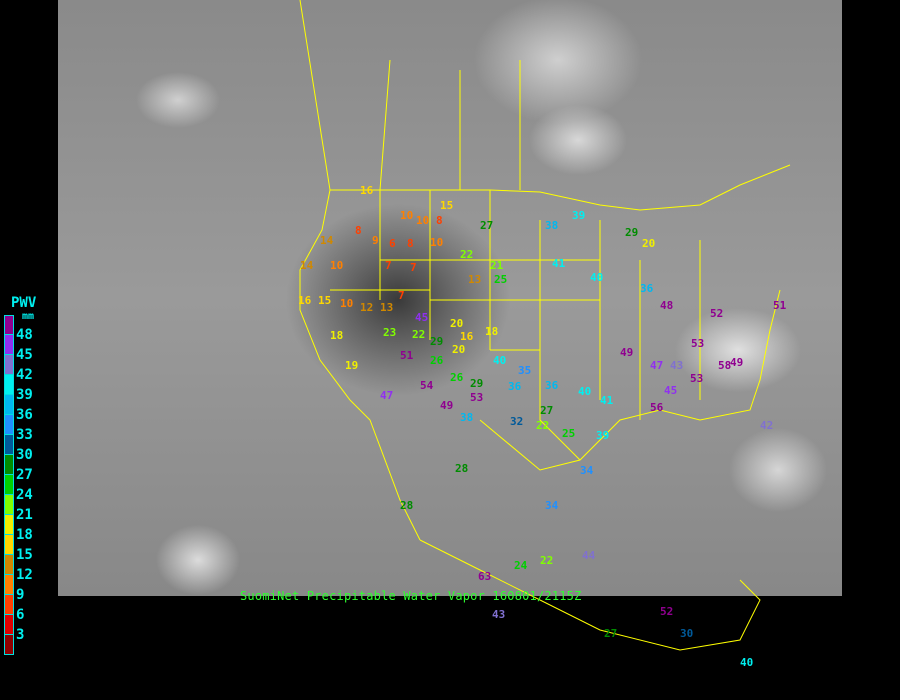 This screenshot has height=700, width=900. I want to click on station-value: 52, so click(667, 611).